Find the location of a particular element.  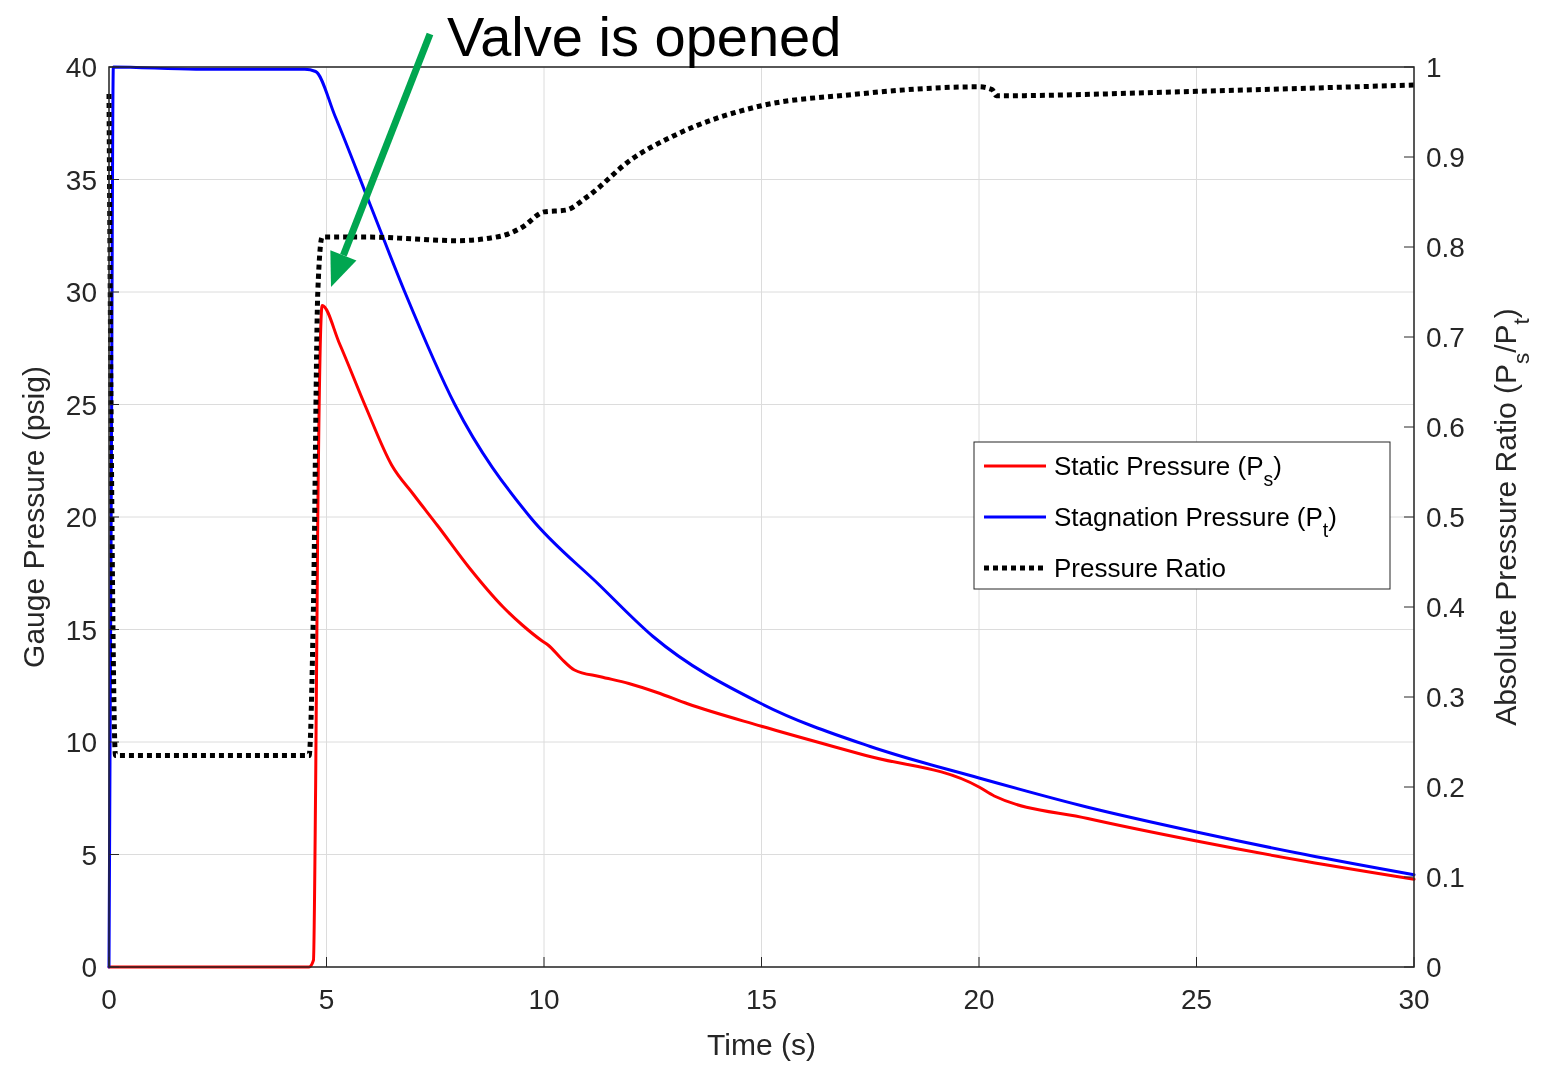

y2-tick-label: 0.6 is located at coordinates (1445, 427).